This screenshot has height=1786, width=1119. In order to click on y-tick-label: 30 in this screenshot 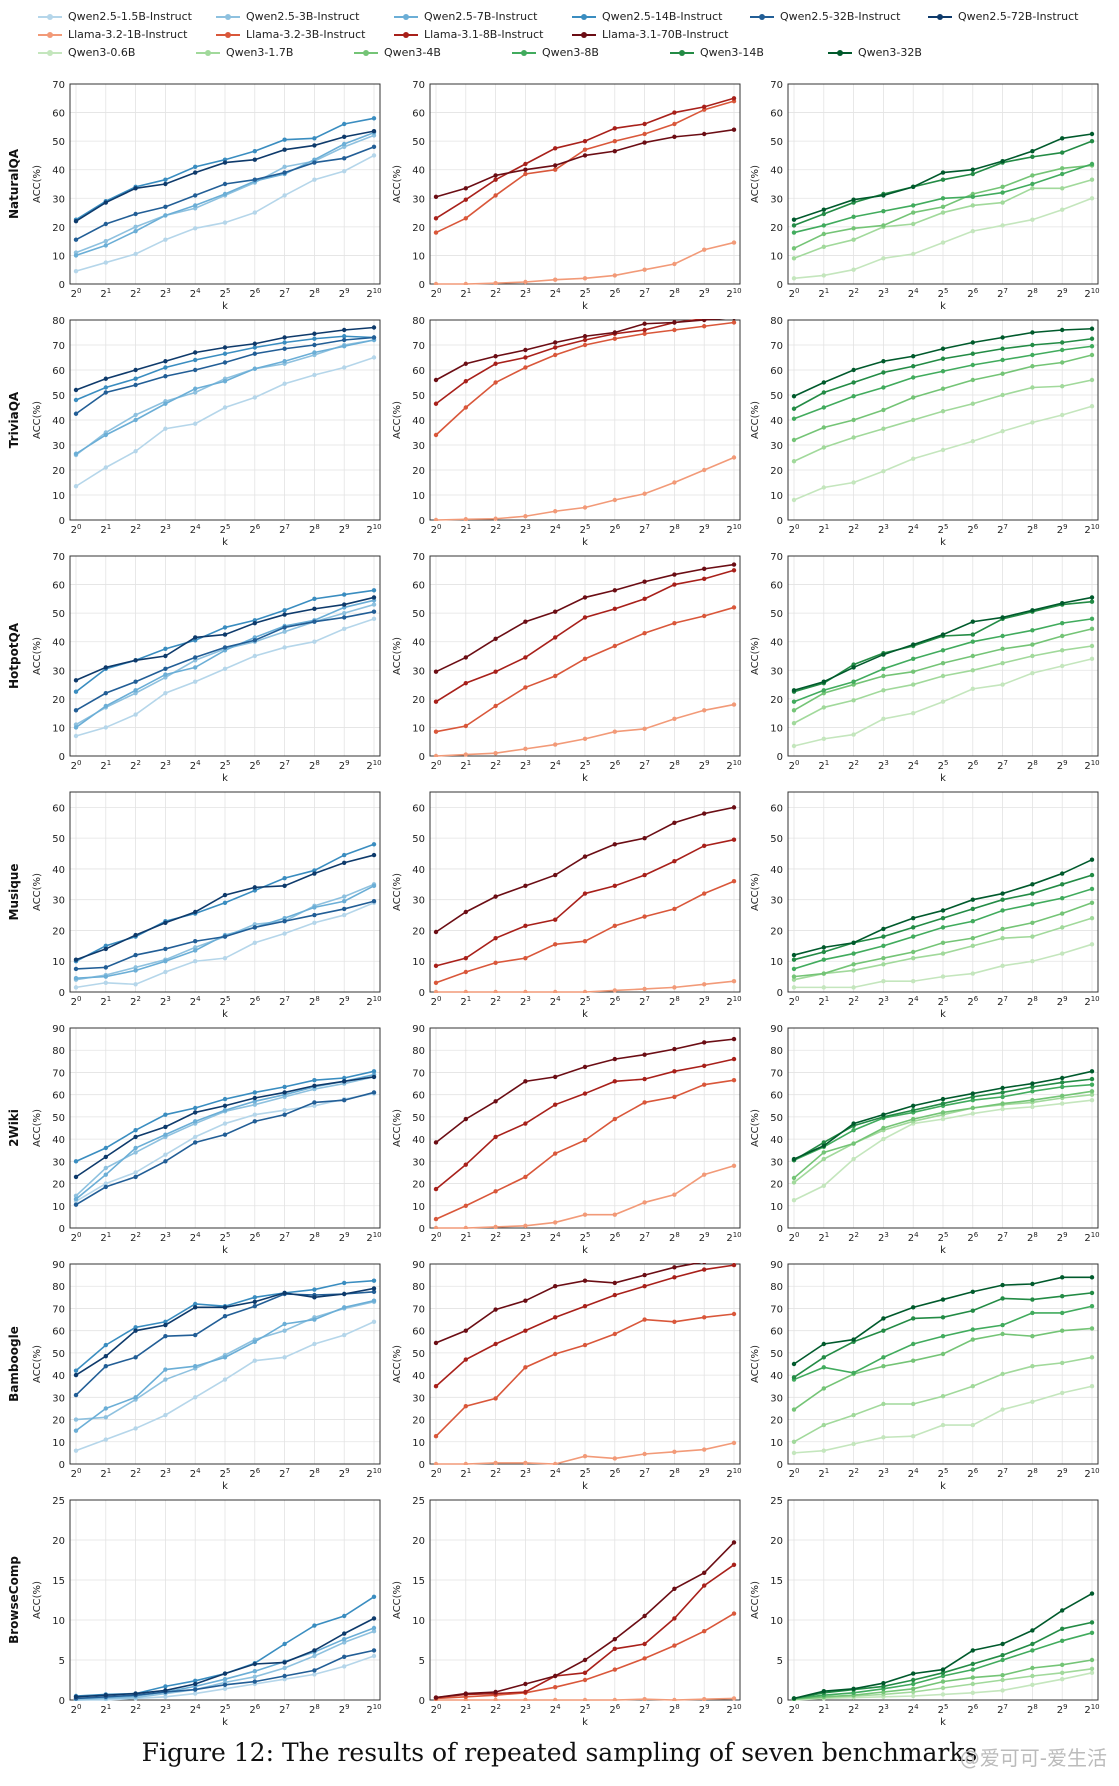, I will do `click(776, 1162)`.